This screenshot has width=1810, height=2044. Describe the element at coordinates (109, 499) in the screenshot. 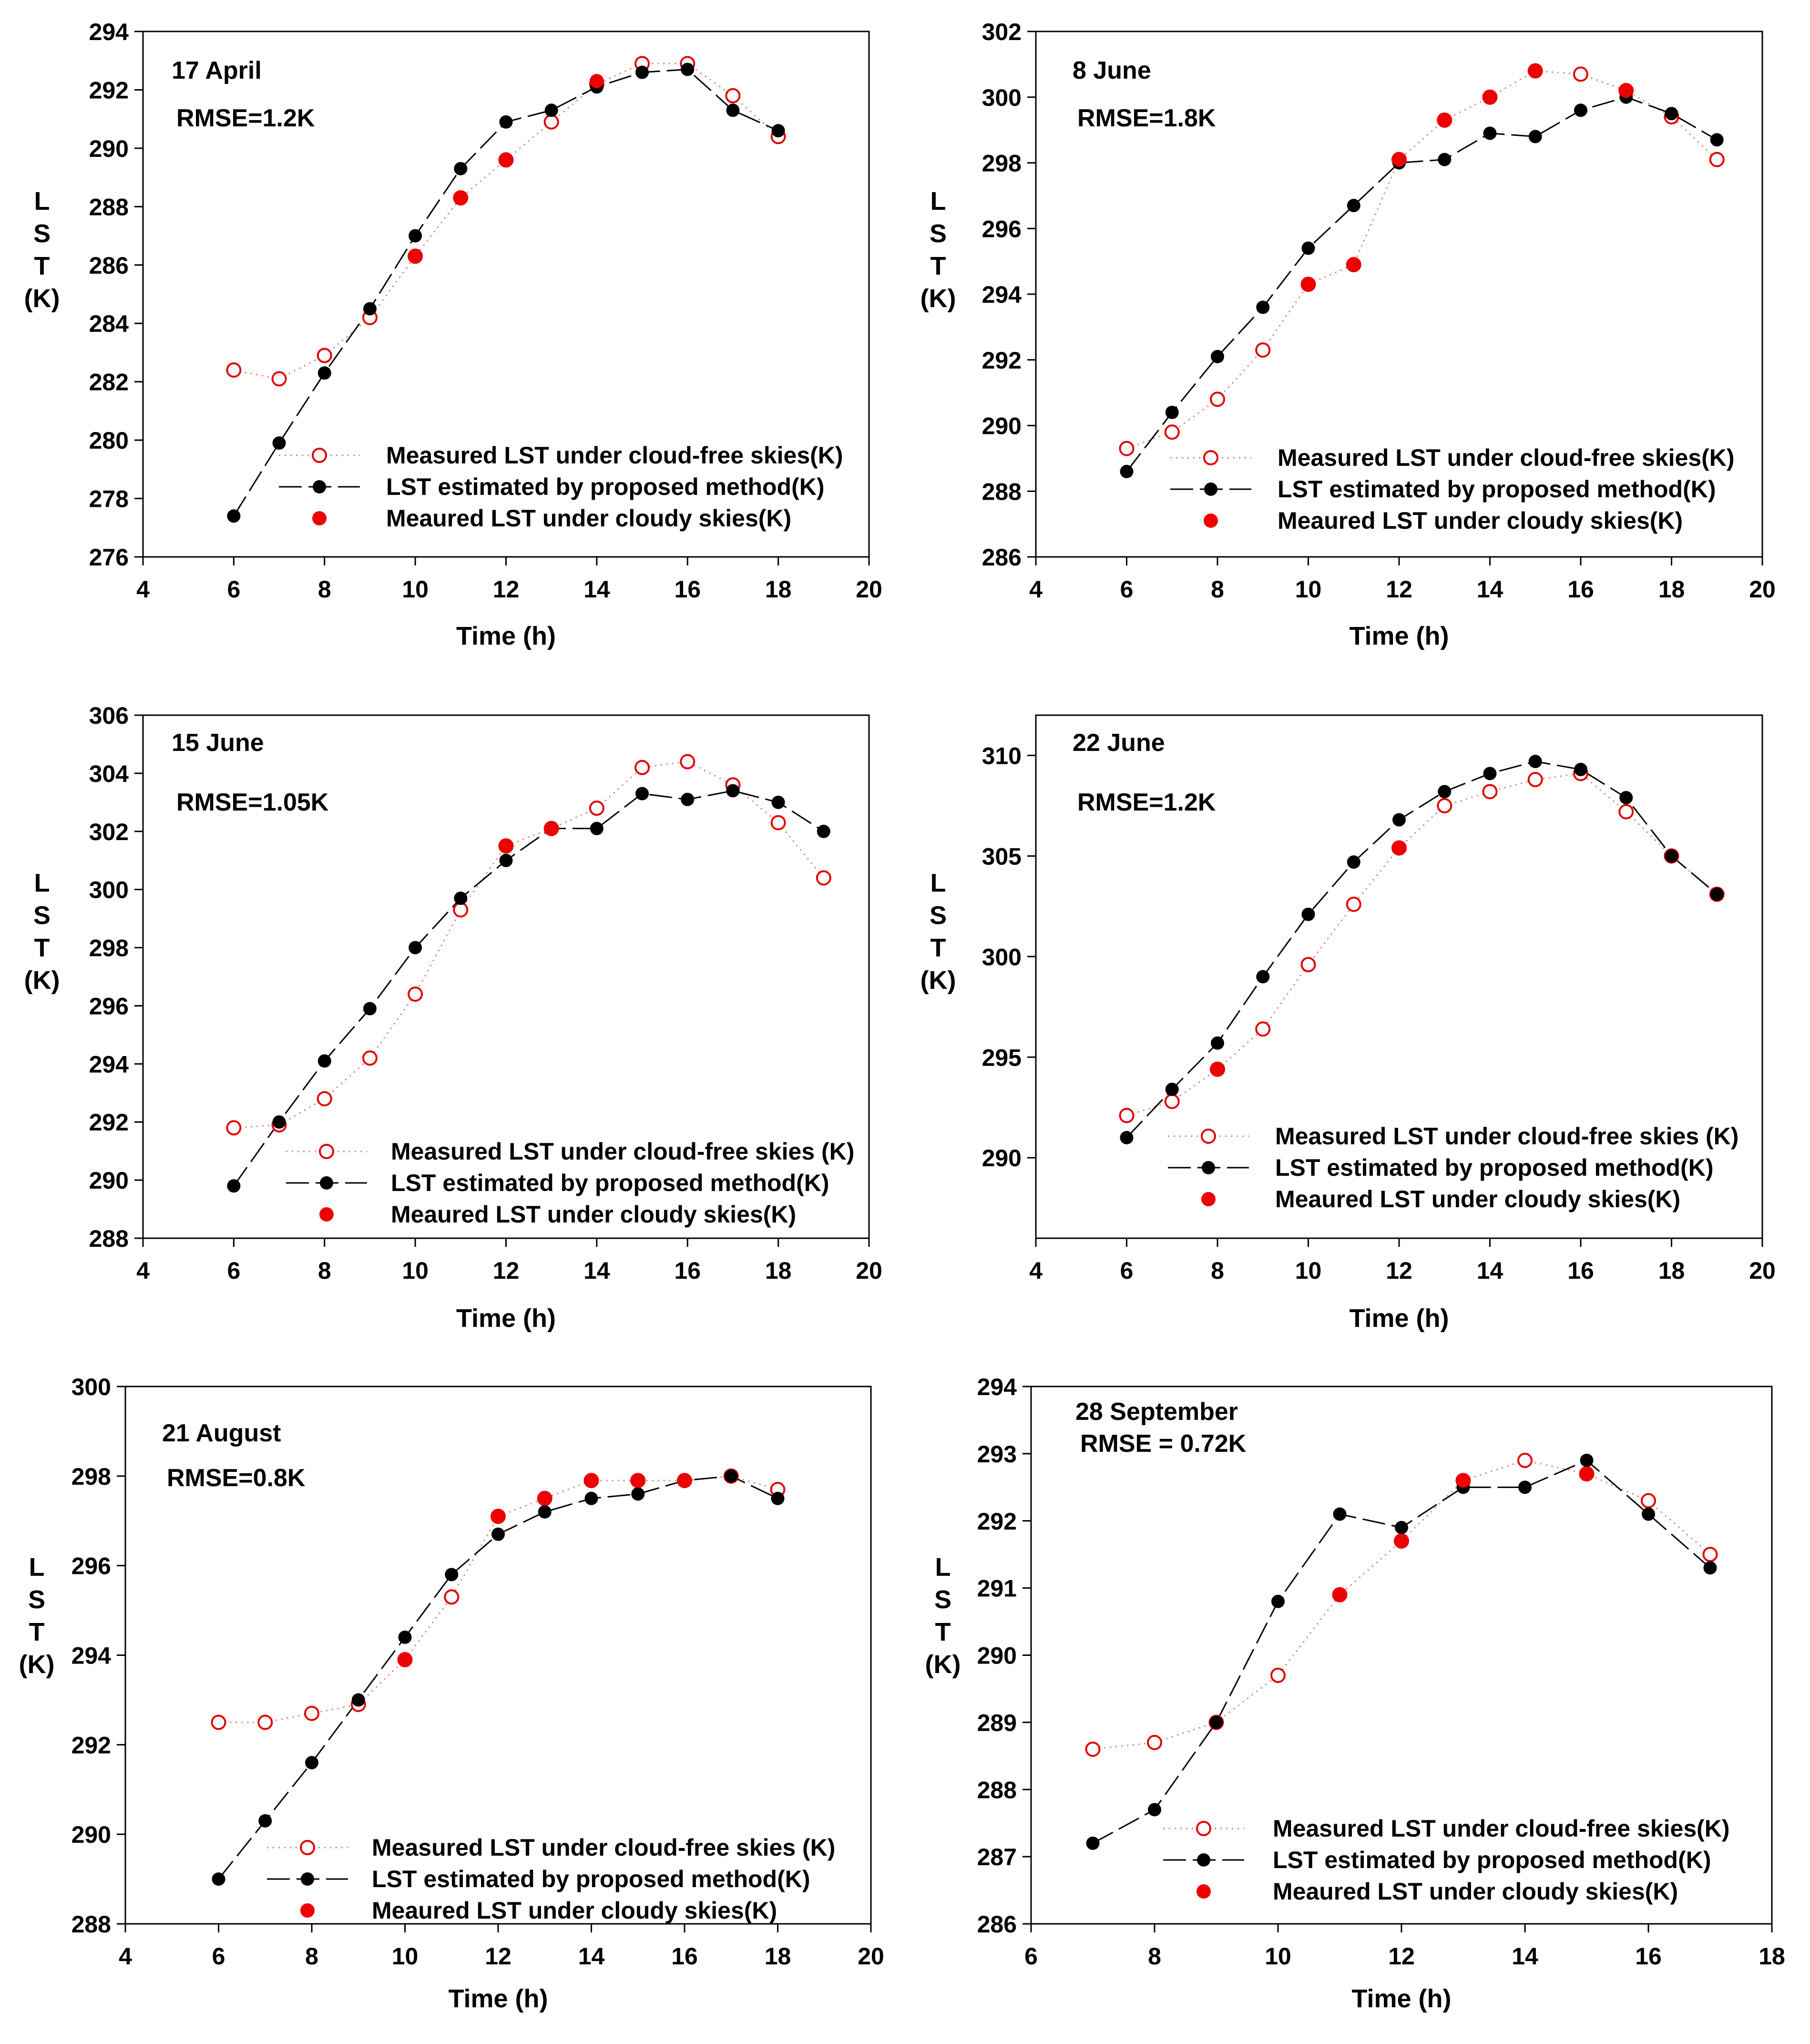

I see `y-tick-label: 278` at that location.